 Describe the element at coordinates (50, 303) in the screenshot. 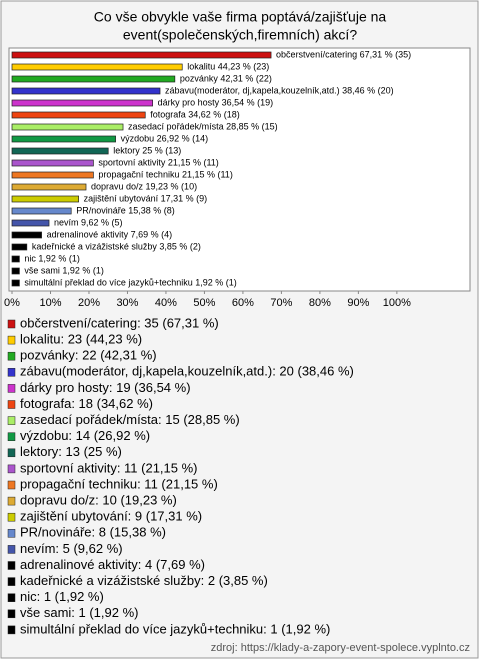

I see `x-tick-label: 10%` at that location.